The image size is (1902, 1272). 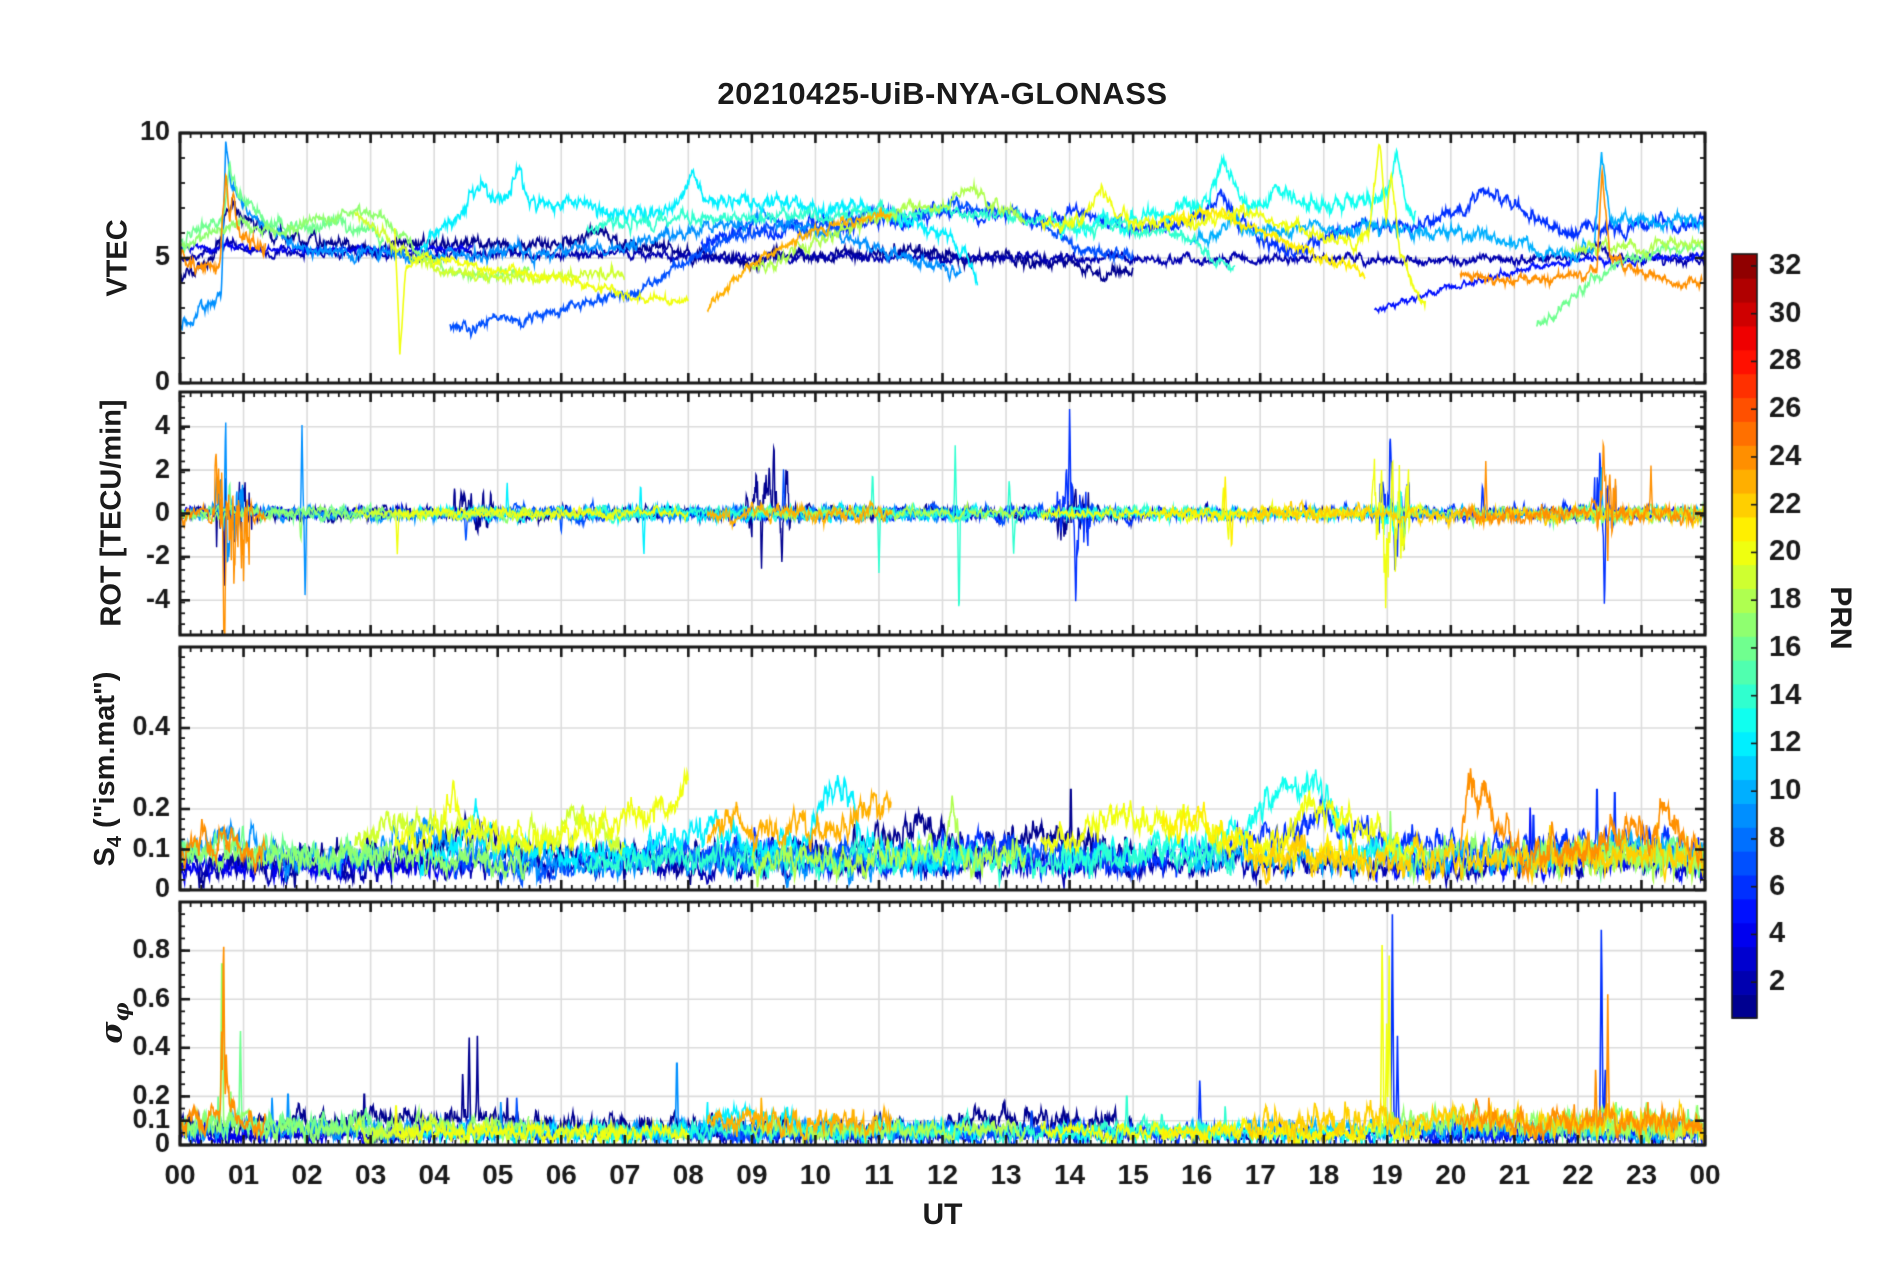 I want to click on chart-title: 20210425-UiB-NYA-GLONASS, so click(x=942, y=93).